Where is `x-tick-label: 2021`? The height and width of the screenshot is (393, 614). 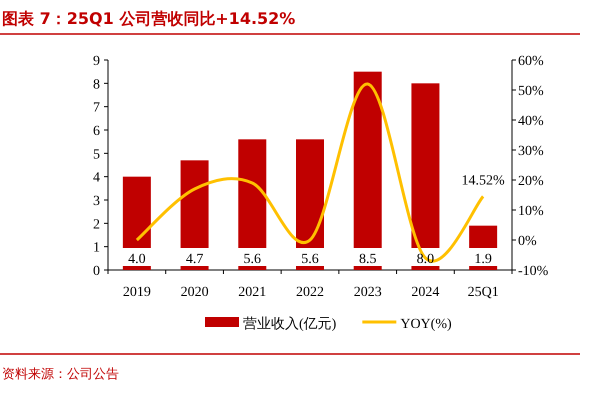 x-tick-label: 2021 is located at coordinates (252, 292).